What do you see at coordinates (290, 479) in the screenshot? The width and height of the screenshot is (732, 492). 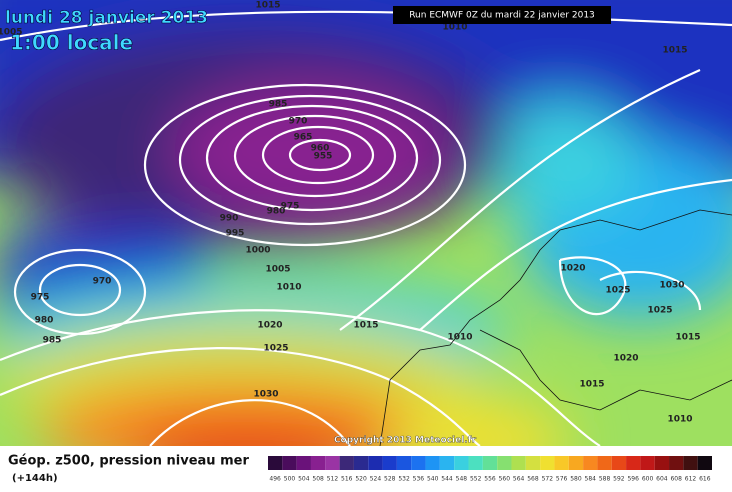 I see `colorbar-label: 500` at bounding box center [290, 479].